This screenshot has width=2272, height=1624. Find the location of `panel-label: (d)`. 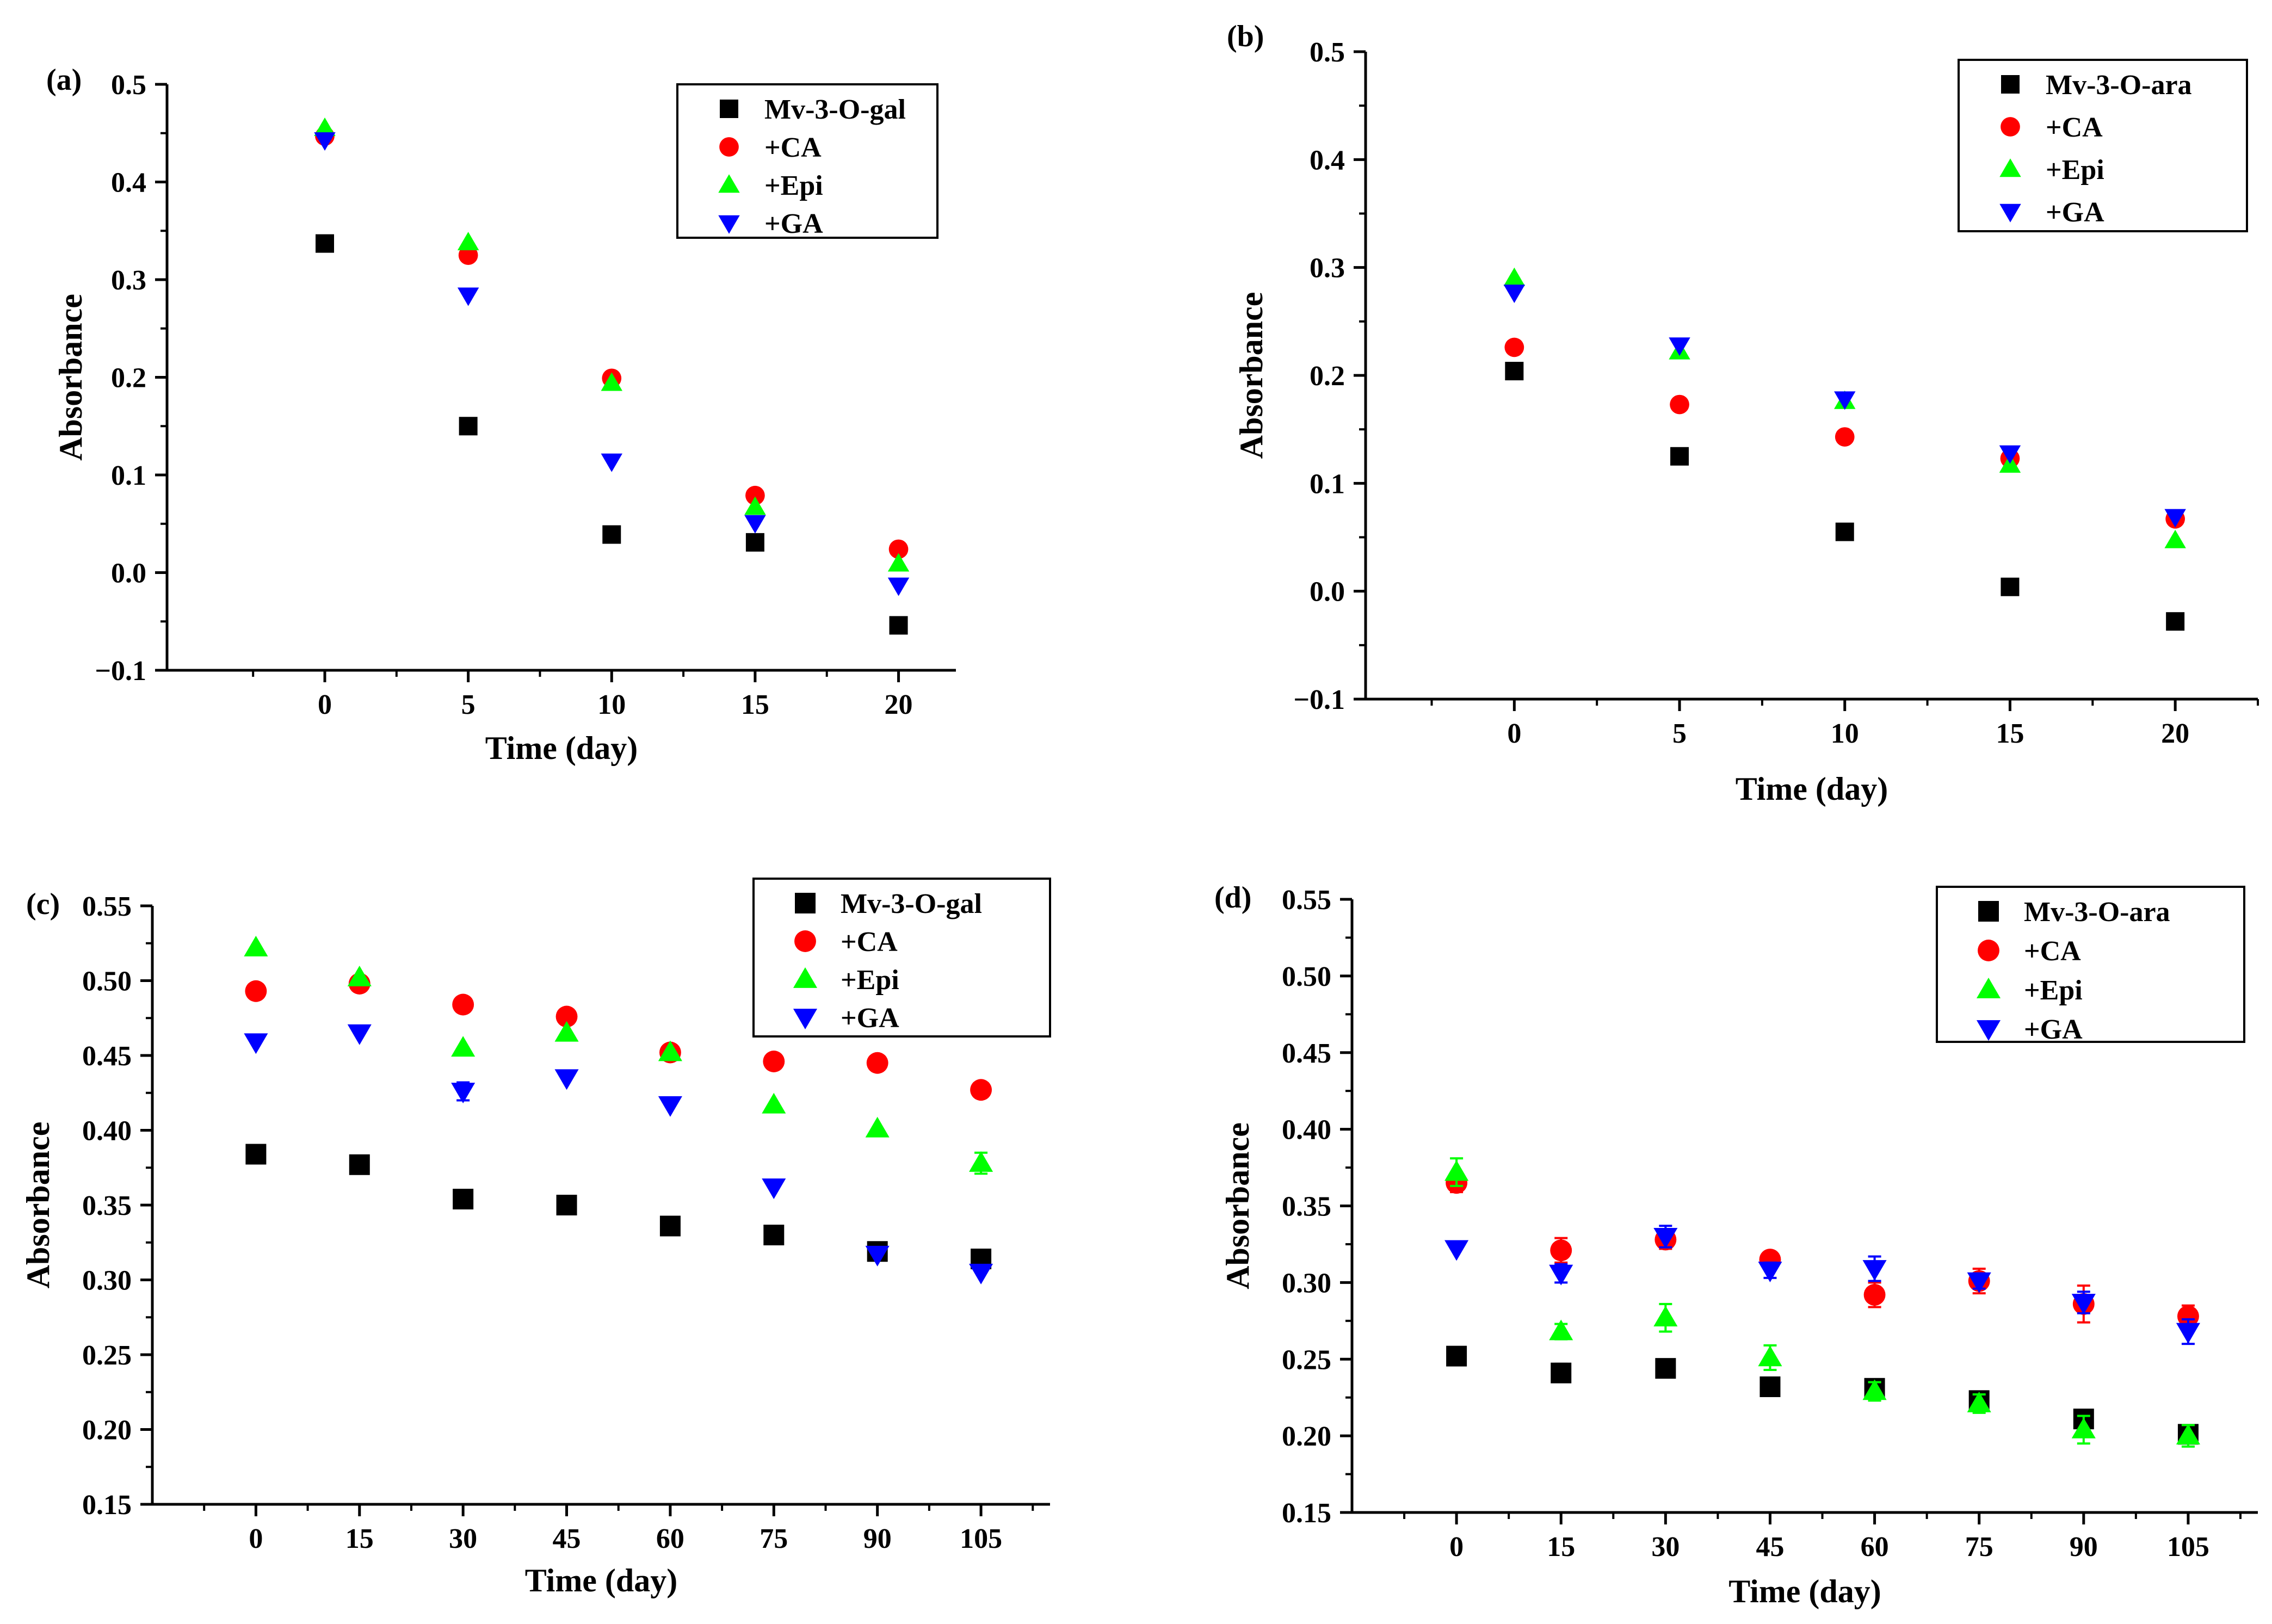

panel-label: (d) is located at coordinates (1233, 898).